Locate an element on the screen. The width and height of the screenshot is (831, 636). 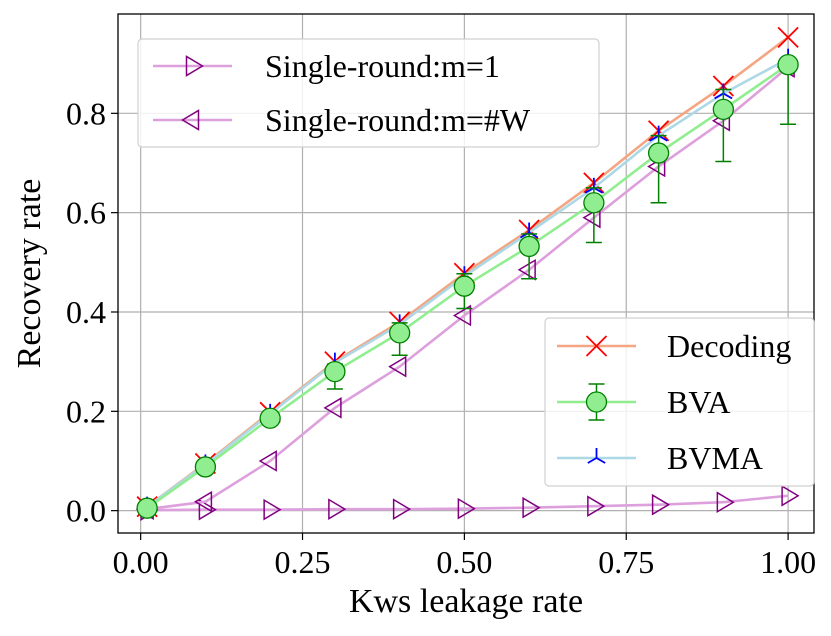
x-tick-label: 0.50 is located at coordinates (464, 562).